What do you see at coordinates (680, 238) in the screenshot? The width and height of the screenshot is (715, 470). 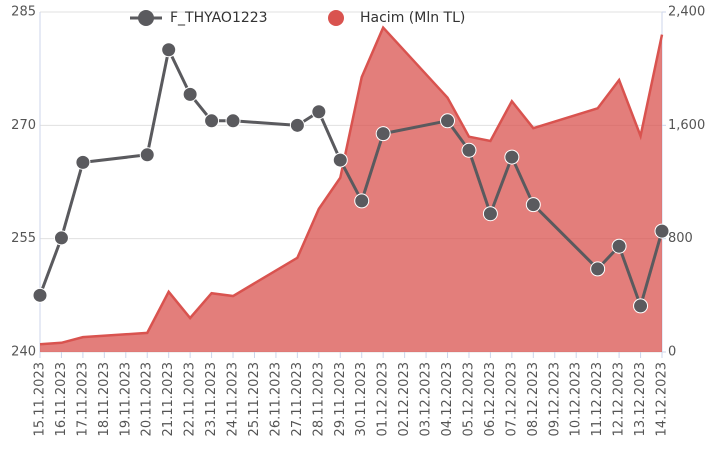 I see `y2-tick-label: 800` at bounding box center [680, 238].